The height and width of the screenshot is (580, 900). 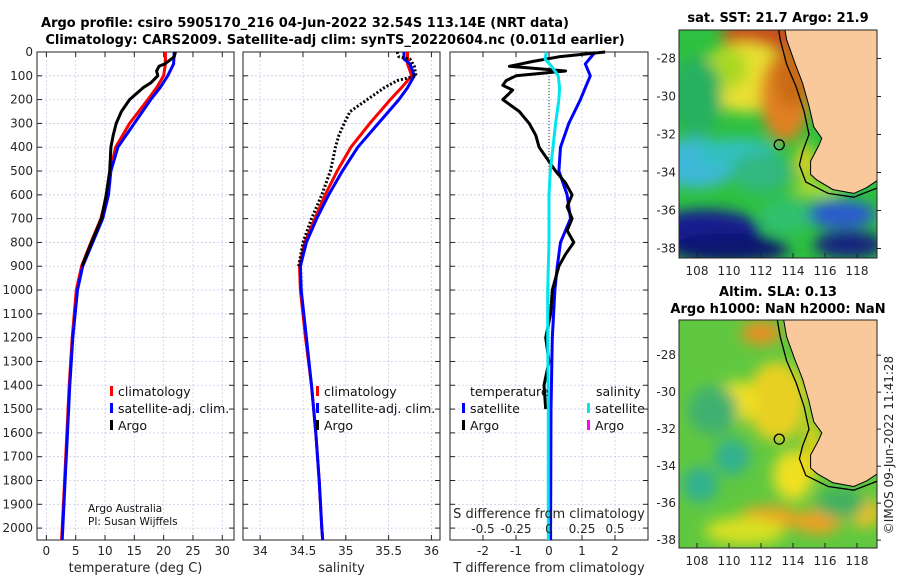 What do you see at coordinates (509, 391) in the screenshot?
I see `legend-title-temperature: temperature` at bounding box center [509, 391].